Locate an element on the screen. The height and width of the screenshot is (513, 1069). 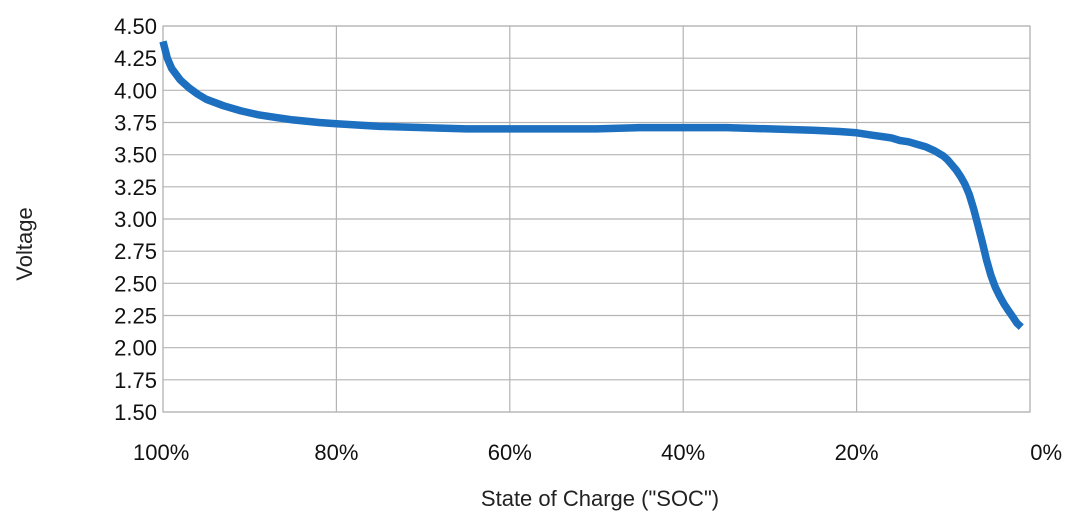
x-tick-label: 40% is located at coordinates (683, 452).